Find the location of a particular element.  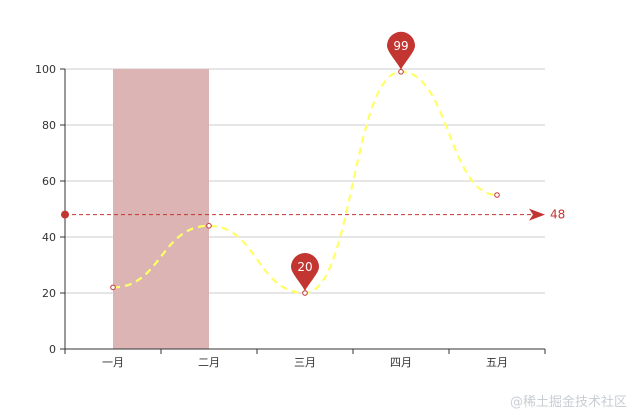

watermark: @稀土掘金技术社区 is located at coordinates (568, 402).